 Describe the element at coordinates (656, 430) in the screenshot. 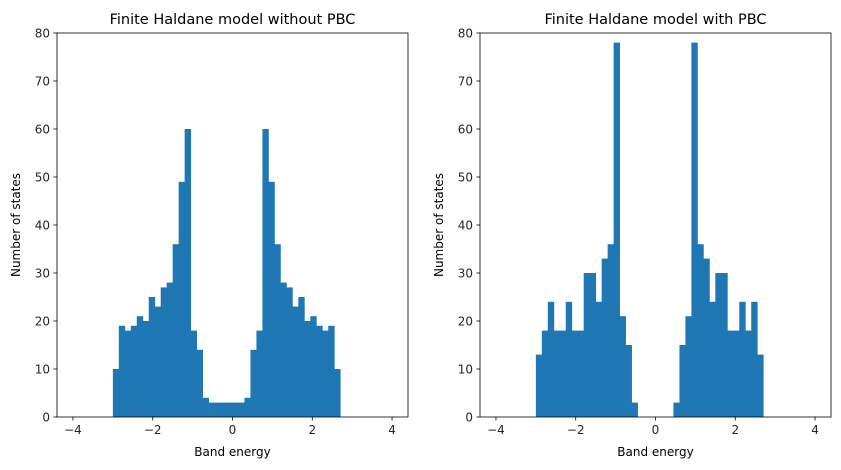

I see `x-tick-label: 0` at that location.